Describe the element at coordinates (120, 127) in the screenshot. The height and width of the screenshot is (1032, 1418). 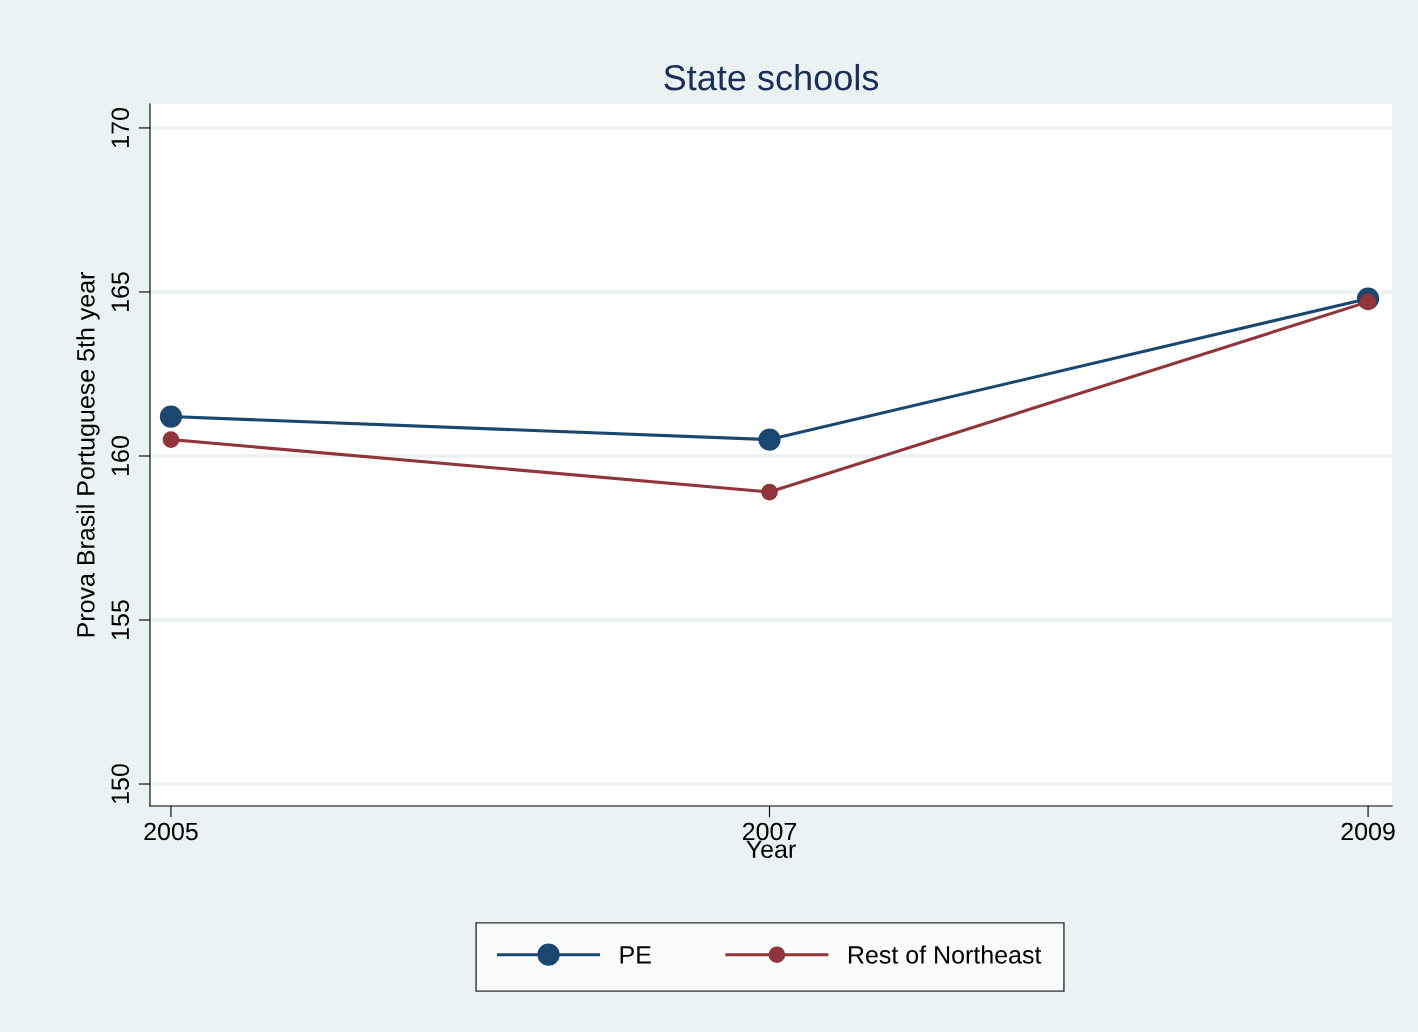
I see `y-tick-label: 170` at that location.